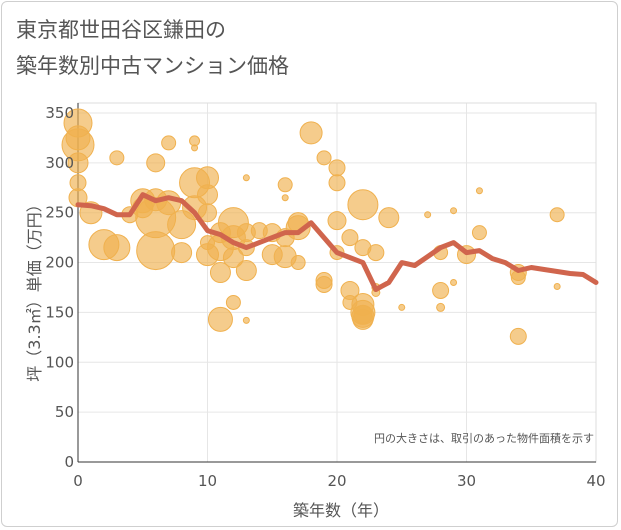 This screenshot has height=530, width=621. I want to click on y-tick-labels: 0 50 100 150 200 250 300 350, so click(59, 287).